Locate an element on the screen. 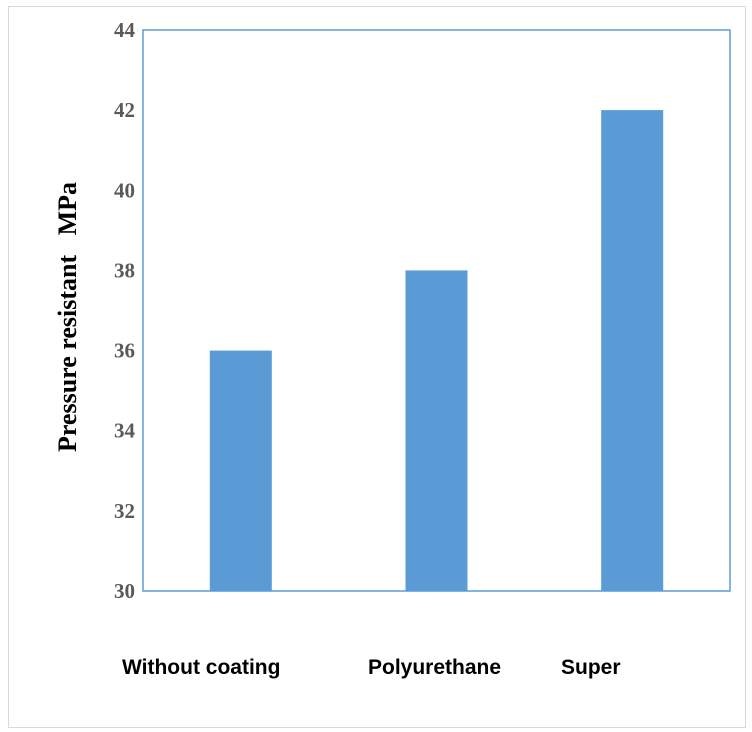 The image size is (752, 732). y-tick-label: 32 is located at coordinates (124, 511).